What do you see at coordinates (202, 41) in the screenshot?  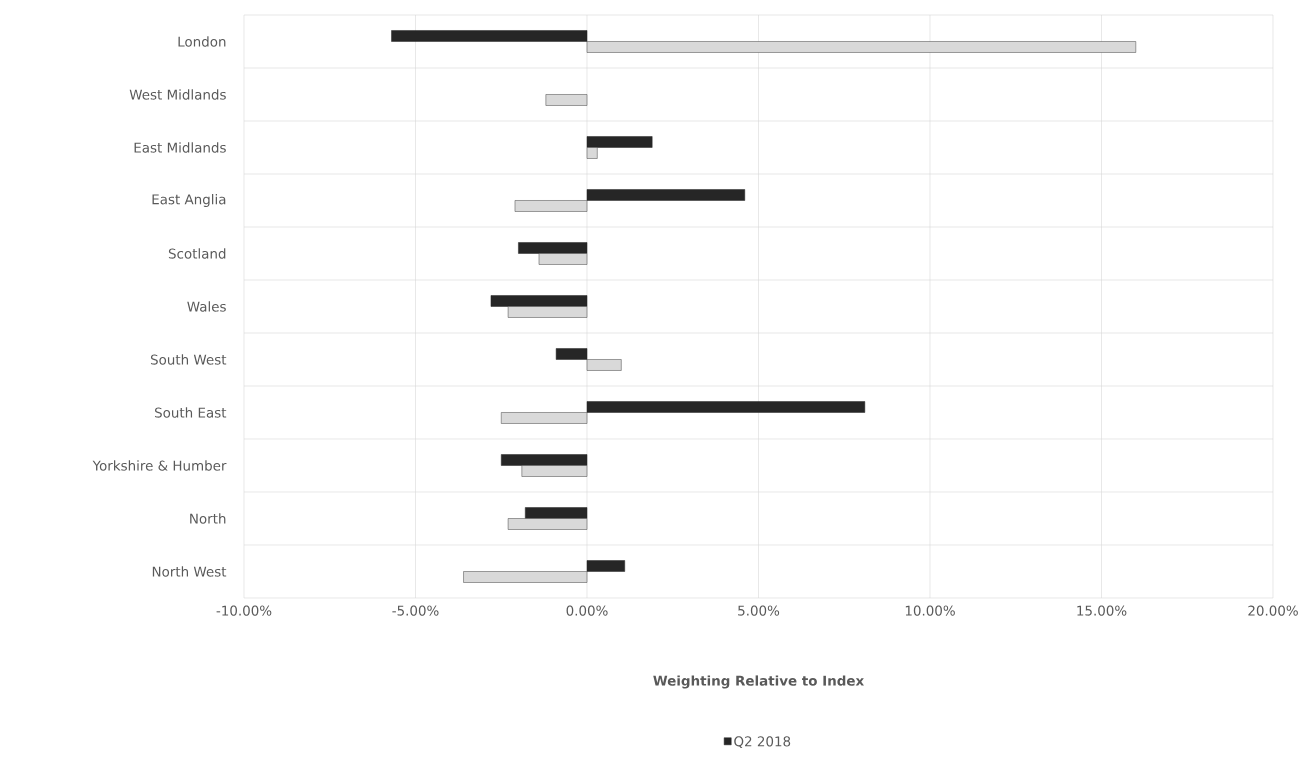 I see `y-tick-label: London` at bounding box center [202, 41].